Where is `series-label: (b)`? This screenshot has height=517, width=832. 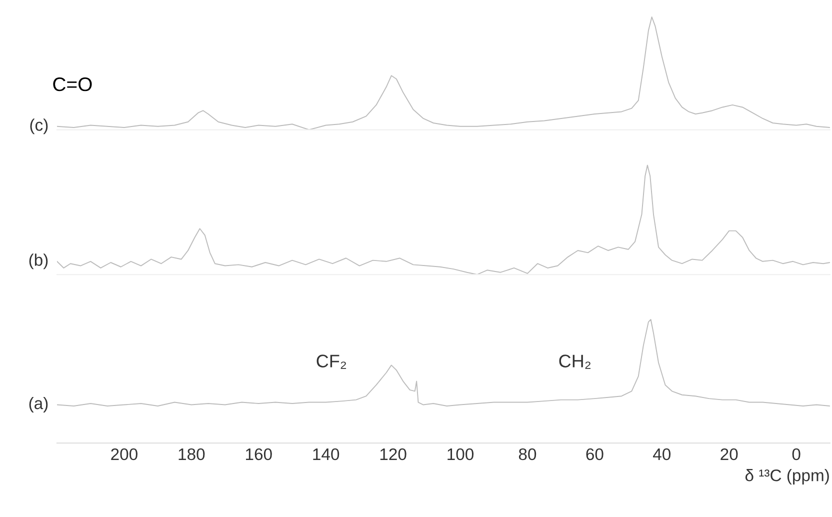 series-label: (b) is located at coordinates (38, 262).